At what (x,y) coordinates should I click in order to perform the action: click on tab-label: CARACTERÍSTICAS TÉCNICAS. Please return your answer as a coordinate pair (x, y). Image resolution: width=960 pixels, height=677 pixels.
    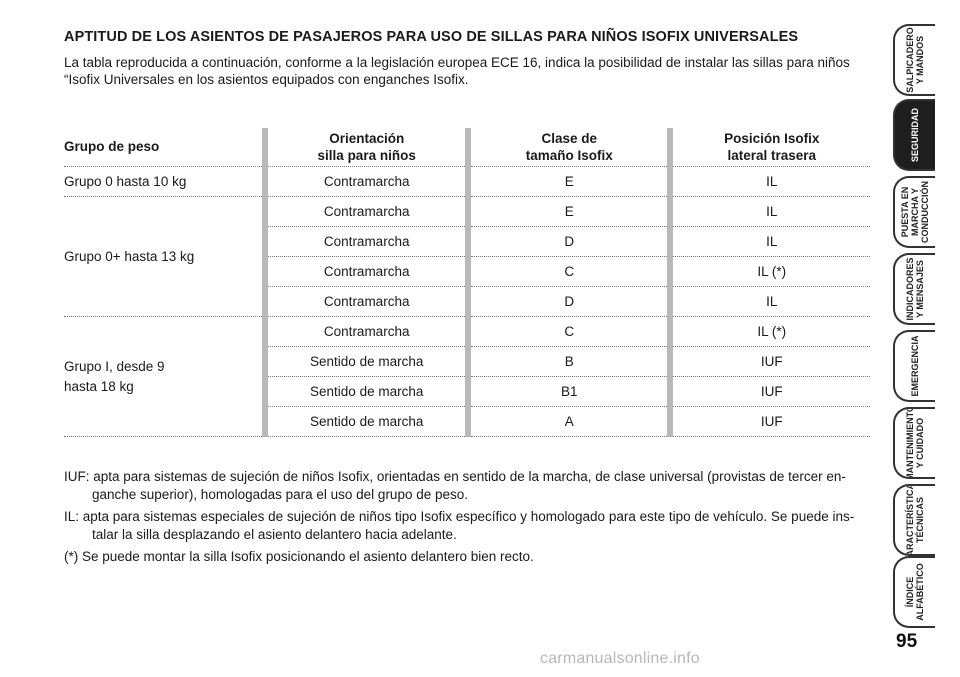
    Looking at the image, I should click on (915, 520).